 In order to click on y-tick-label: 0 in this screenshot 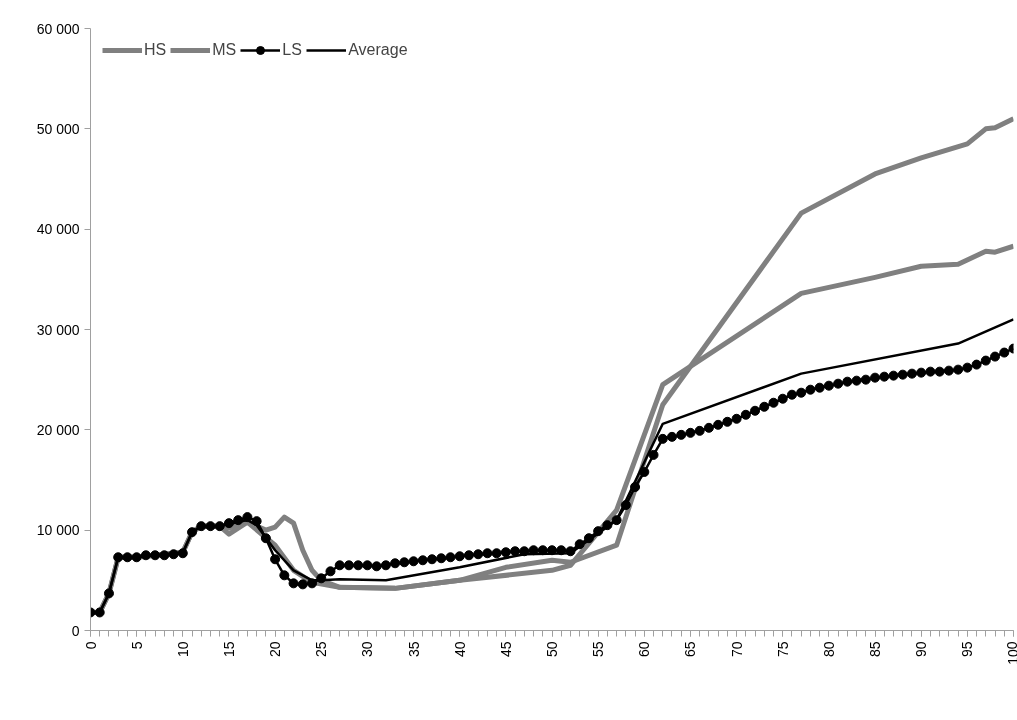, I will do `click(75, 630)`.